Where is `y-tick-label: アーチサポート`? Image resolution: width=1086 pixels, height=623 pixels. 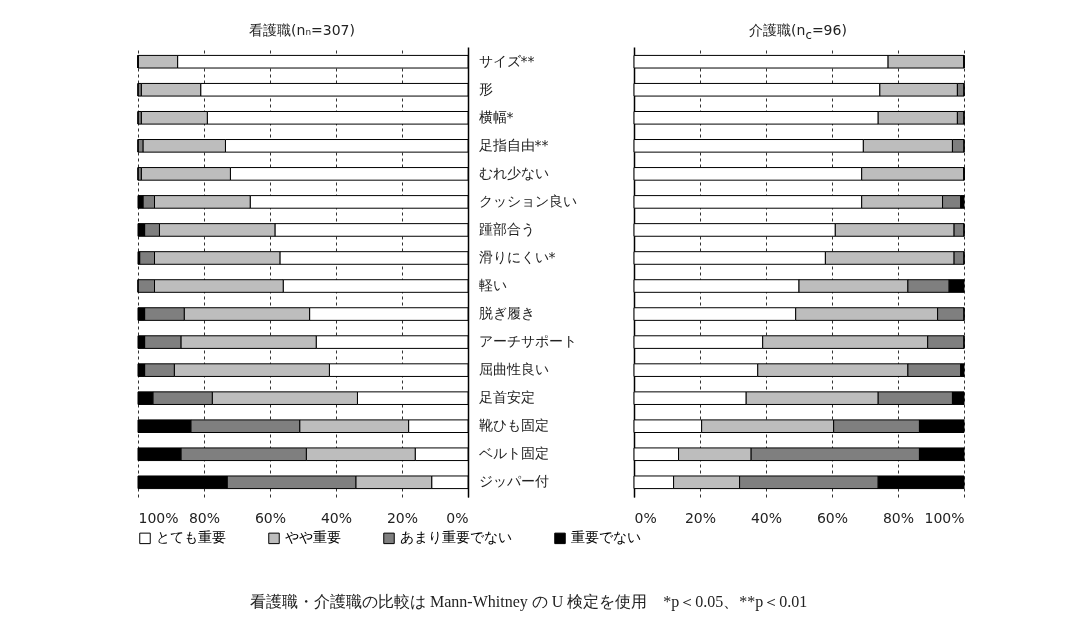
y-tick-label: アーチサポート is located at coordinates (527, 341).